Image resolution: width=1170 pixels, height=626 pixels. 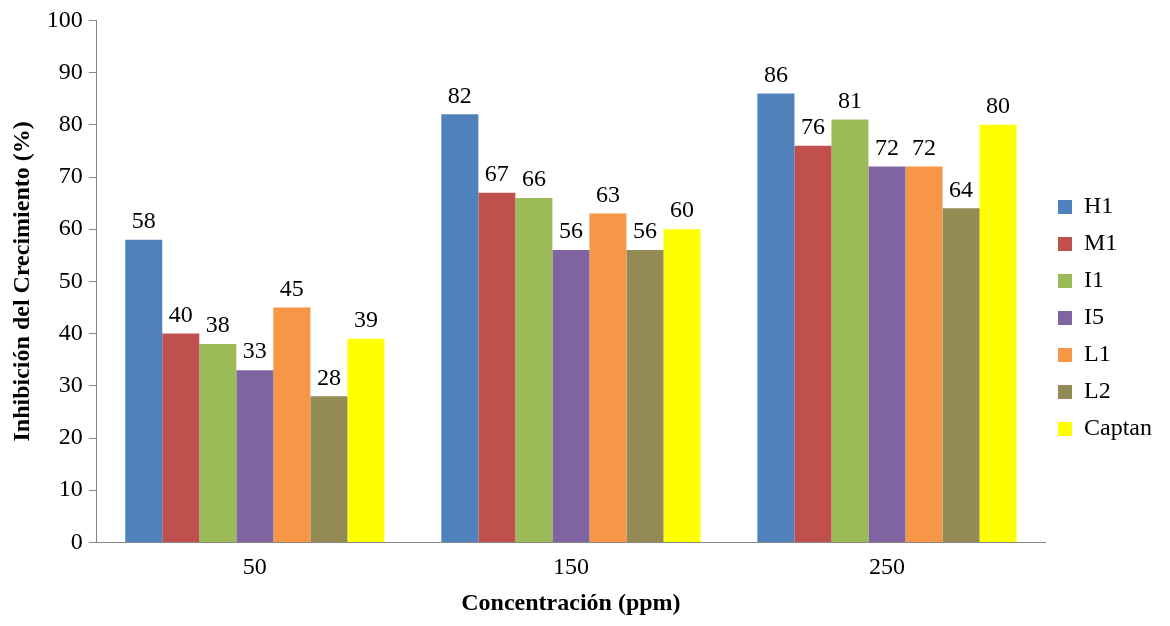 What do you see at coordinates (291, 287) in the screenshot?
I see `data-label: 45` at bounding box center [291, 287].